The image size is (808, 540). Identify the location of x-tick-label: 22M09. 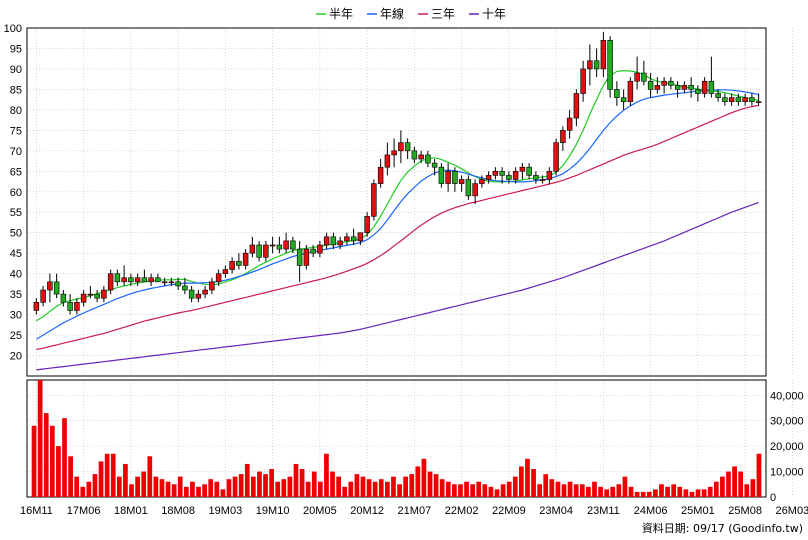
(509, 511).